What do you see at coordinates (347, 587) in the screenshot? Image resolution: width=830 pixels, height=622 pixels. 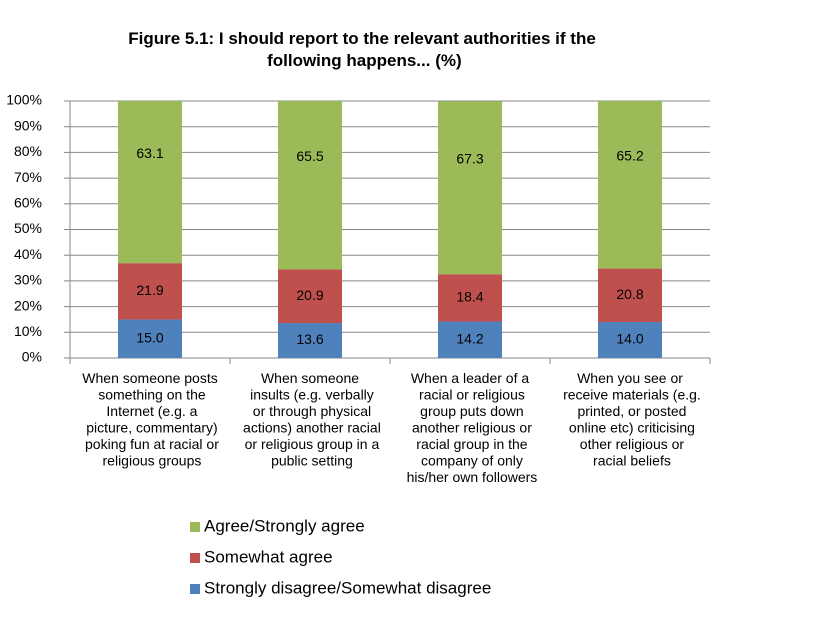 I see `legend-label: Strongly disagree/Somewhat disagree` at bounding box center [347, 587].